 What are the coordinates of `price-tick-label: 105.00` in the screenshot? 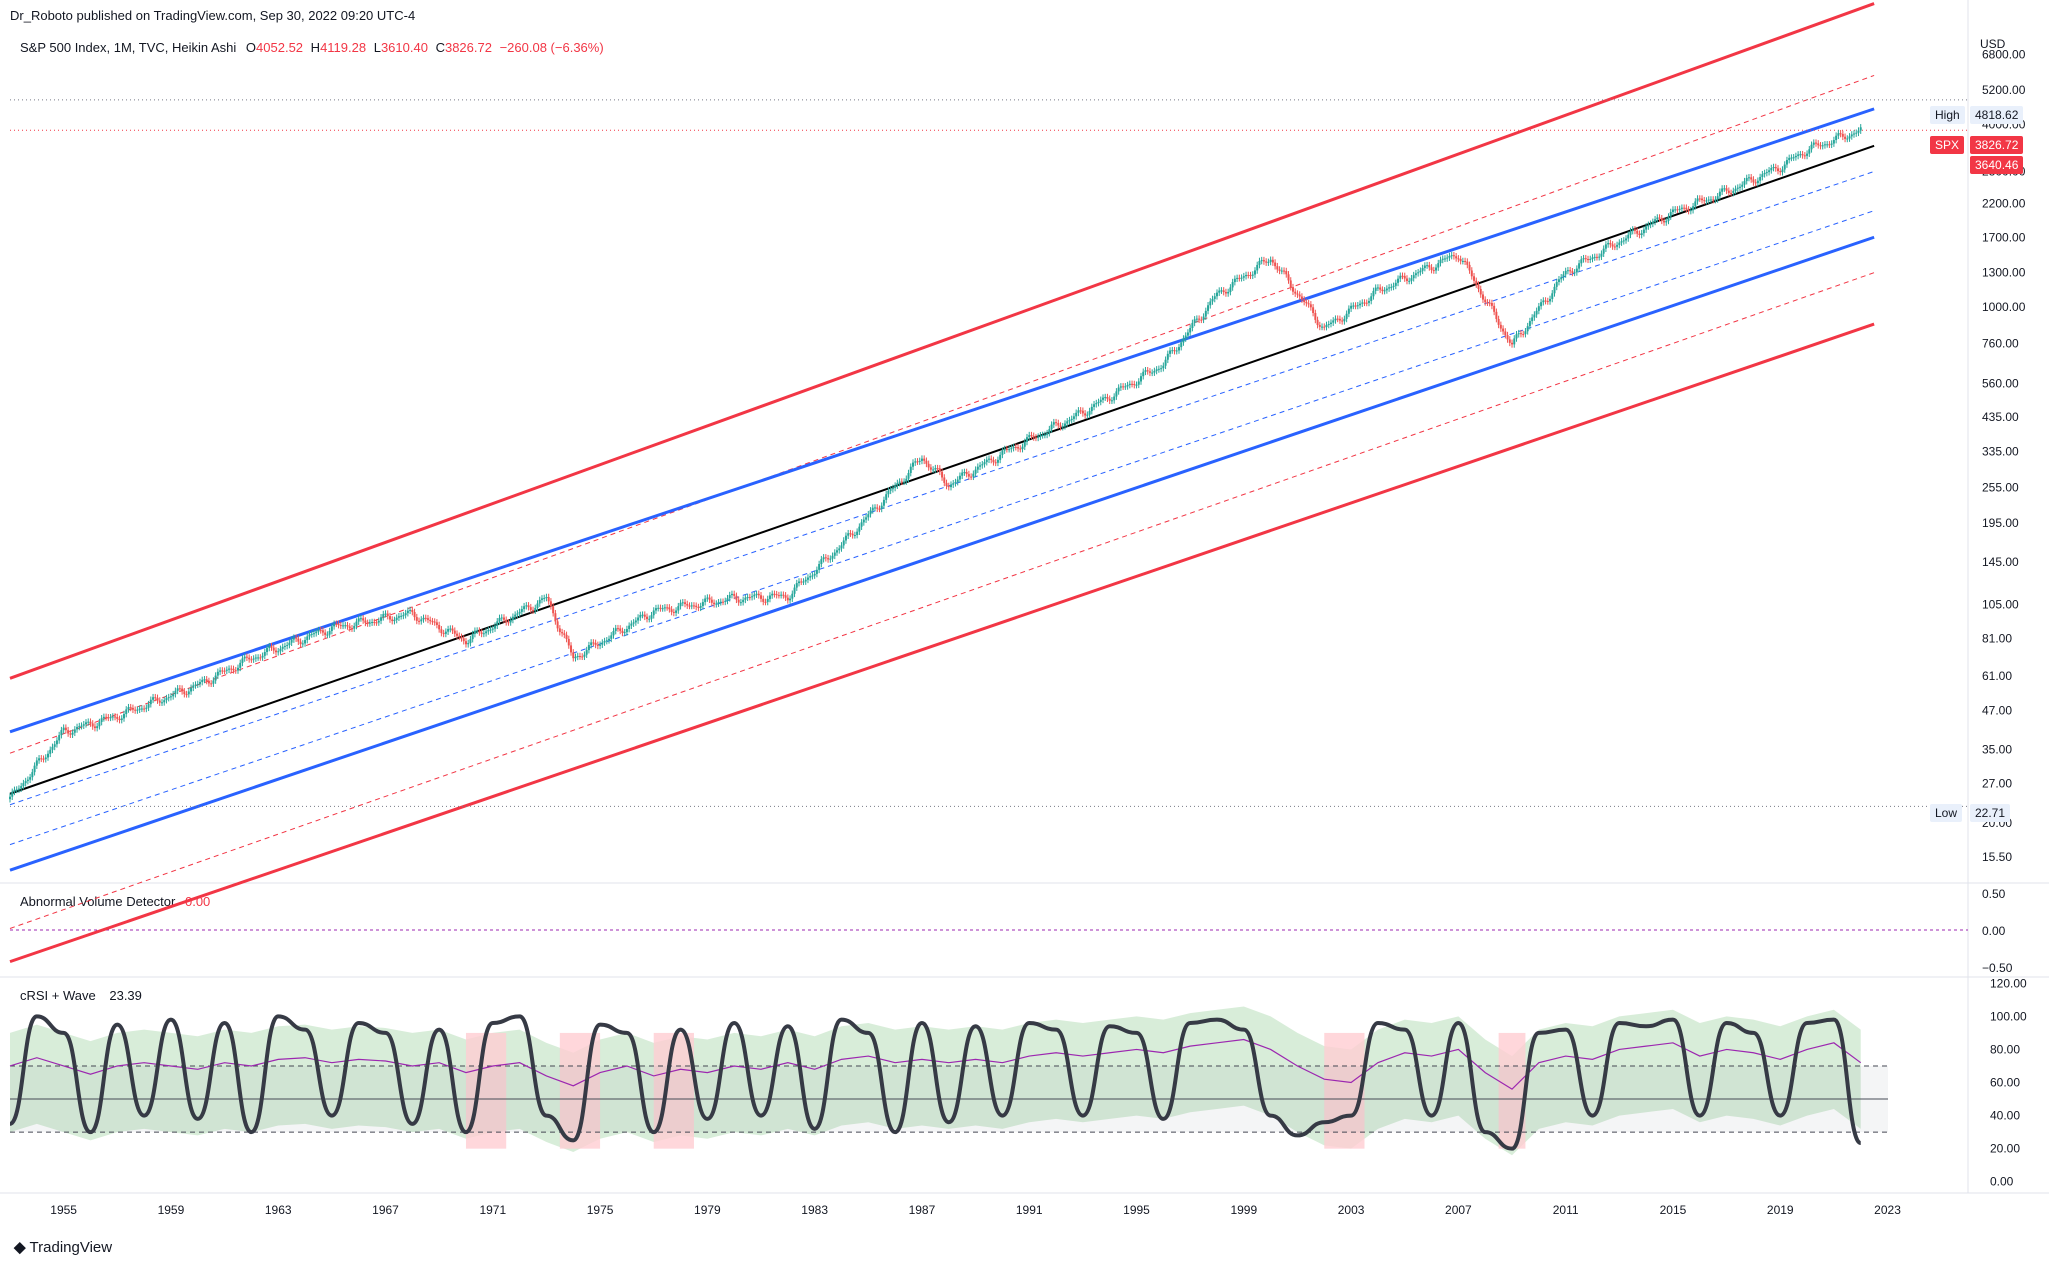 It's located at (2000, 604).